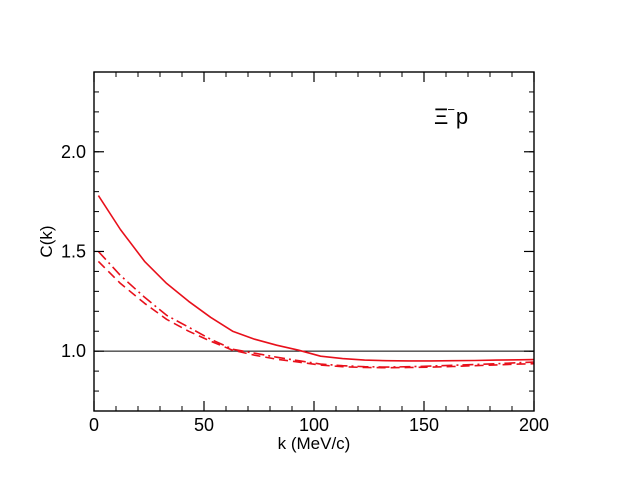  I want to click on x-tick-label: 50, so click(204, 425).